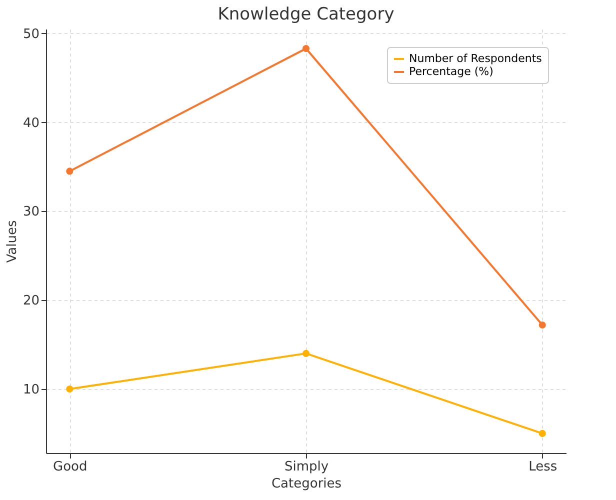 This screenshot has height=500, width=616. What do you see at coordinates (306, 467) in the screenshot?
I see `x-tick-label: Simply` at bounding box center [306, 467].